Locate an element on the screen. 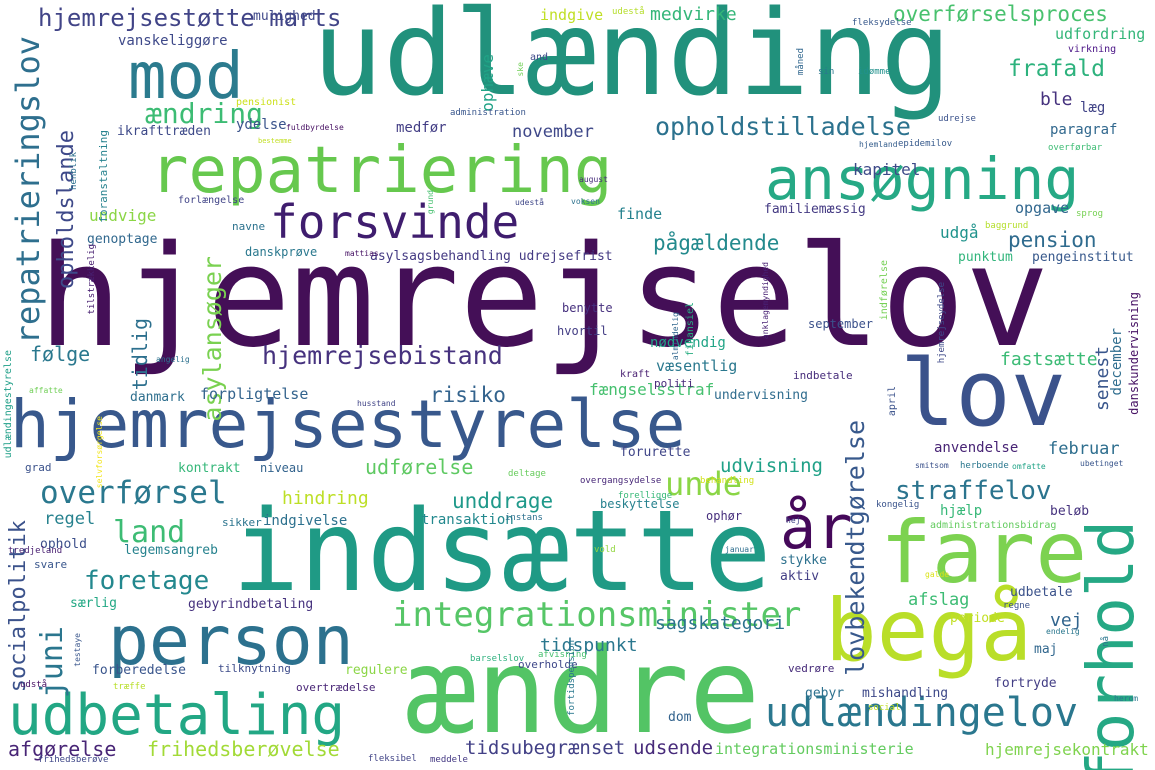 This screenshot has height=770, width=1155. word: opgave is located at coordinates (1042, 208).